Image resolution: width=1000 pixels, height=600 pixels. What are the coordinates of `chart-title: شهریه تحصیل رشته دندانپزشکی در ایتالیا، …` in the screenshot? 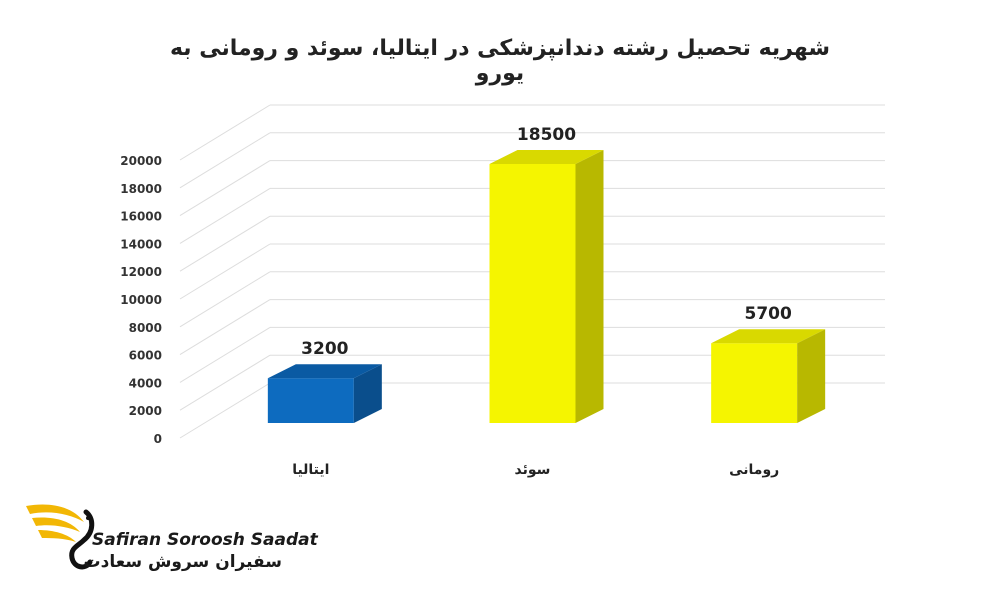 It's located at (500, 61).